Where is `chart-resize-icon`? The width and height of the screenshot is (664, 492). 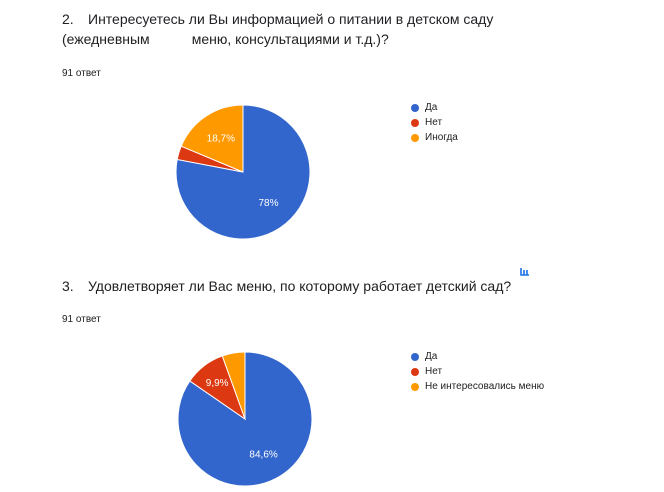 chart-resize-icon is located at coordinates (525, 272).